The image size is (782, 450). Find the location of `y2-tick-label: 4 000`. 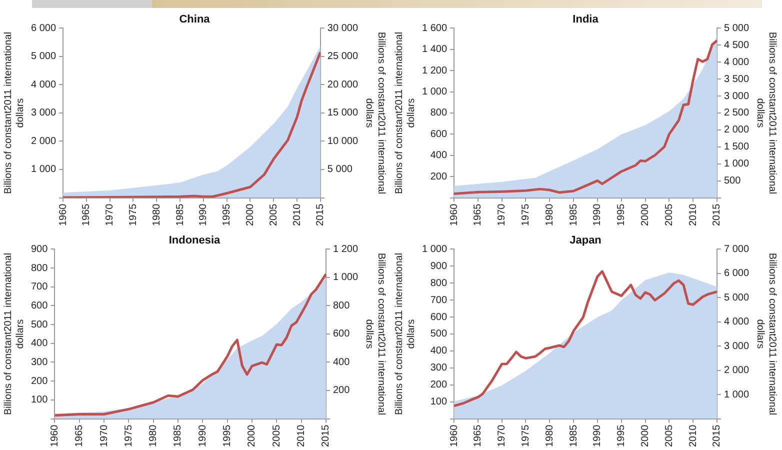

y2-tick-label: 4 000 is located at coordinates (737, 322).